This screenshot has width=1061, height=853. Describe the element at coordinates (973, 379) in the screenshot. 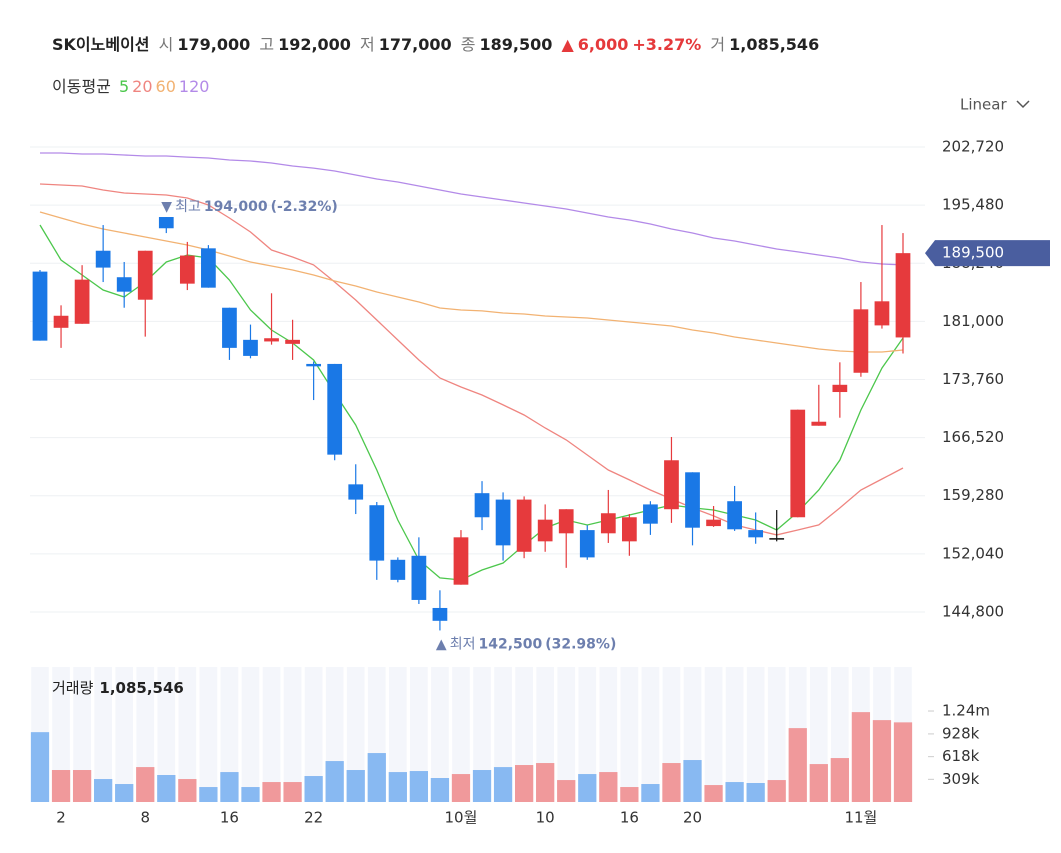

I see `y-tick-label: 173,760` at that location.